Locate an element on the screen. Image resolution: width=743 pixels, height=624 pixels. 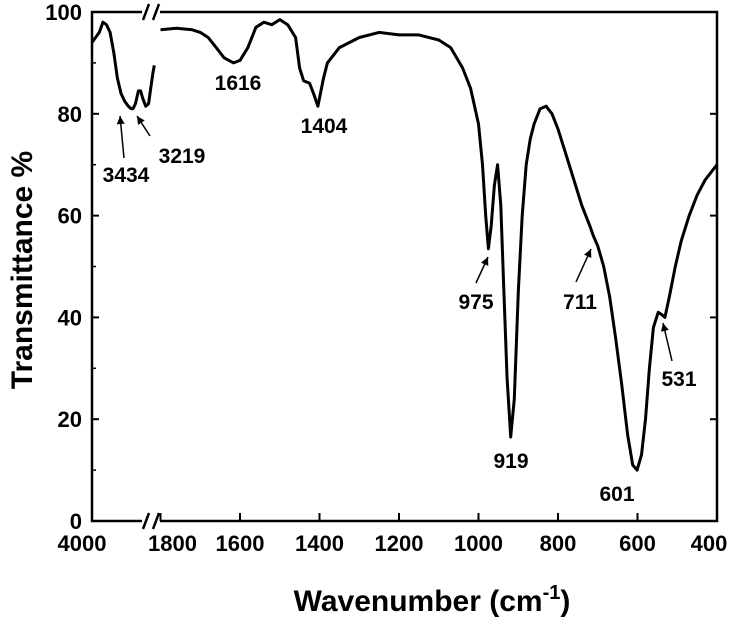
y-tick-label: 80 is located at coordinates (70, 114).